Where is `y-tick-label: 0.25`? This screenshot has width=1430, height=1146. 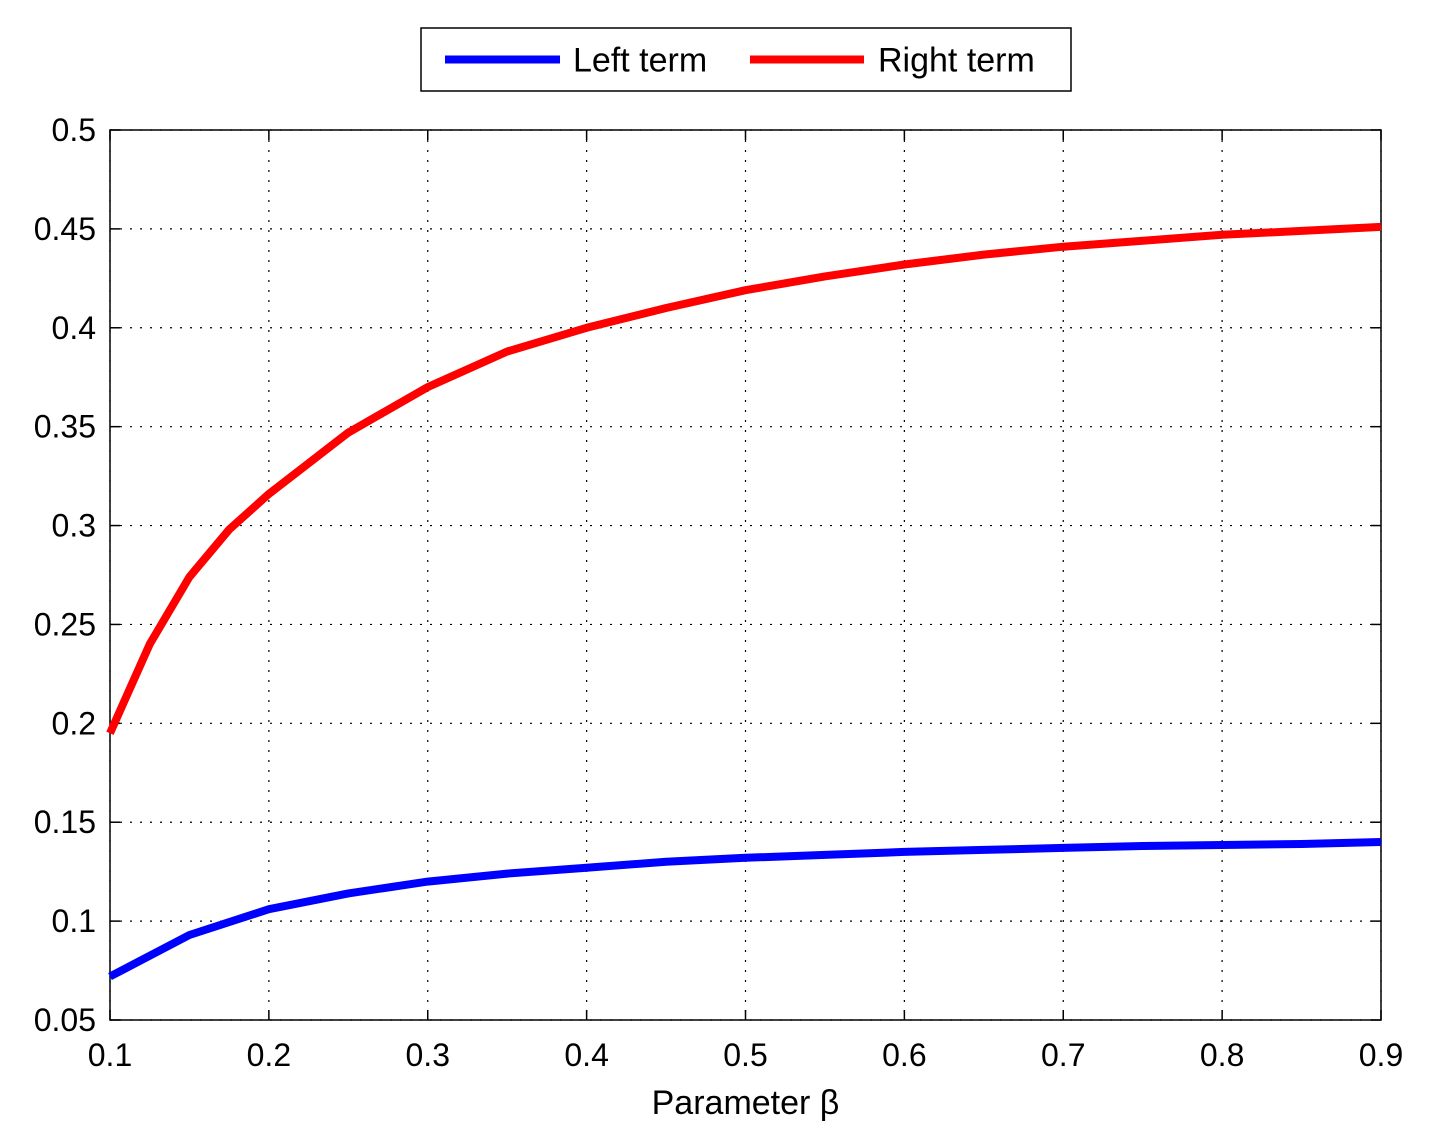 y-tick-label: 0.25 is located at coordinates (65, 624).